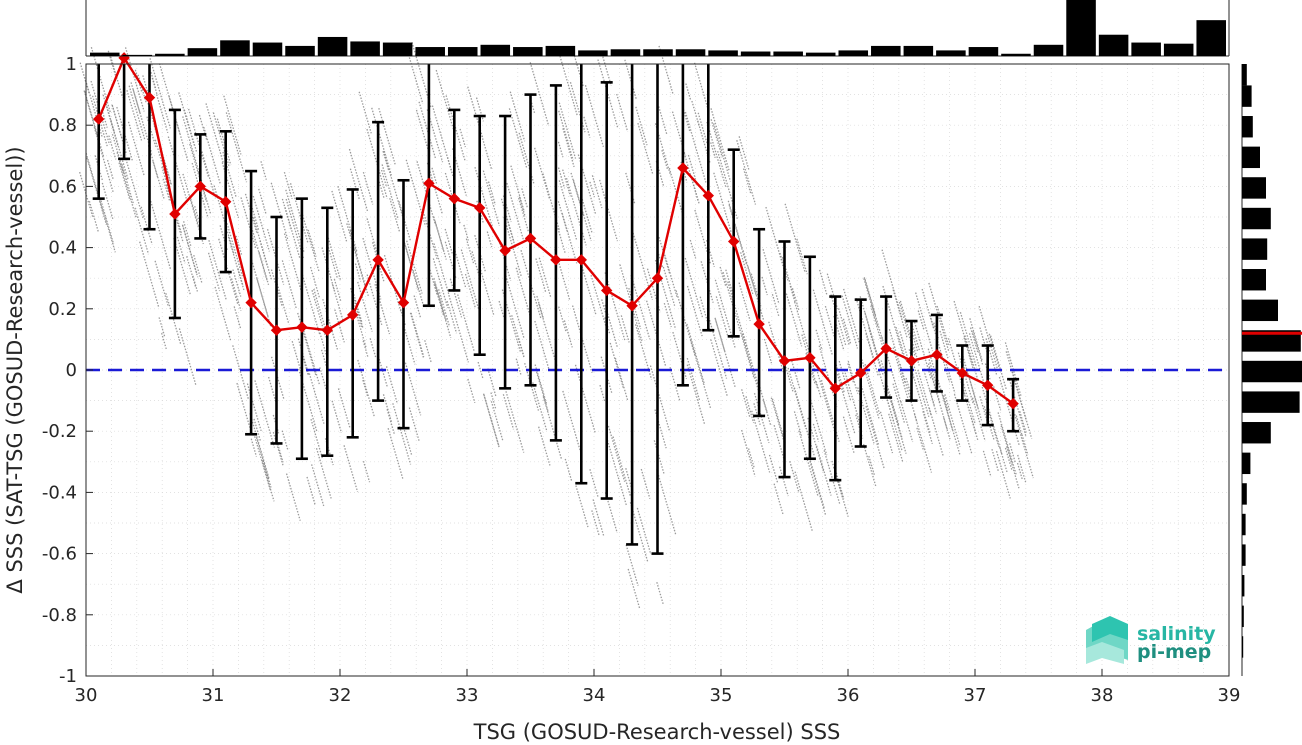  What do you see at coordinates (62, 186) in the screenshot?
I see `y-tick-label: 0.6` at bounding box center [62, 186].